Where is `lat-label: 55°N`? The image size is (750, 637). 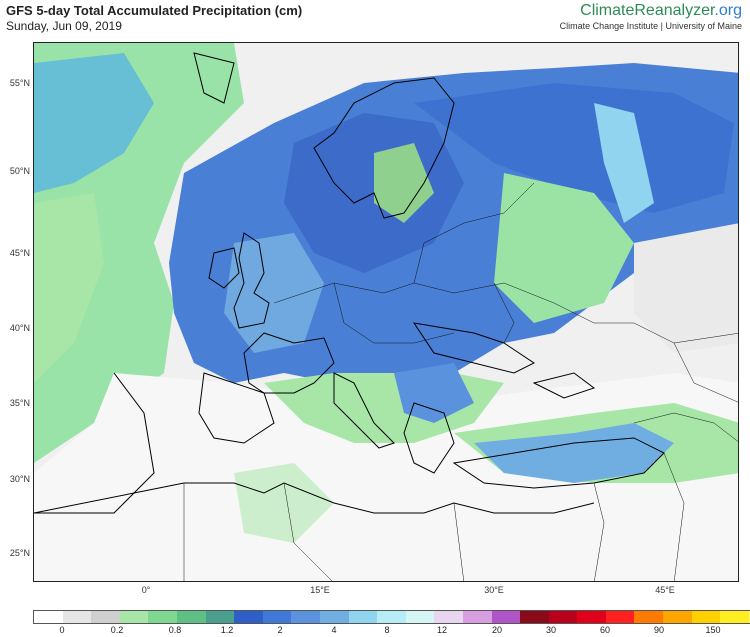
lat-label: 55°N is located at coordinates (19, 83).